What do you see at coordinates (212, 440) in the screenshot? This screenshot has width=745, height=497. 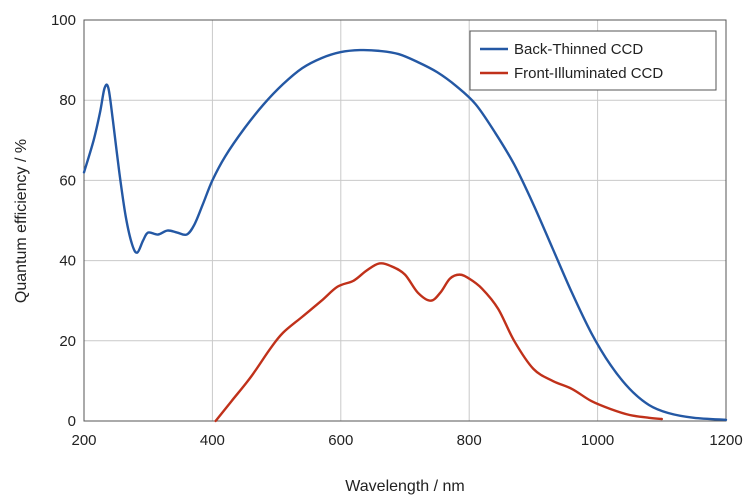 I see `x-tick-label: 400` at bounding box center [212, 440].